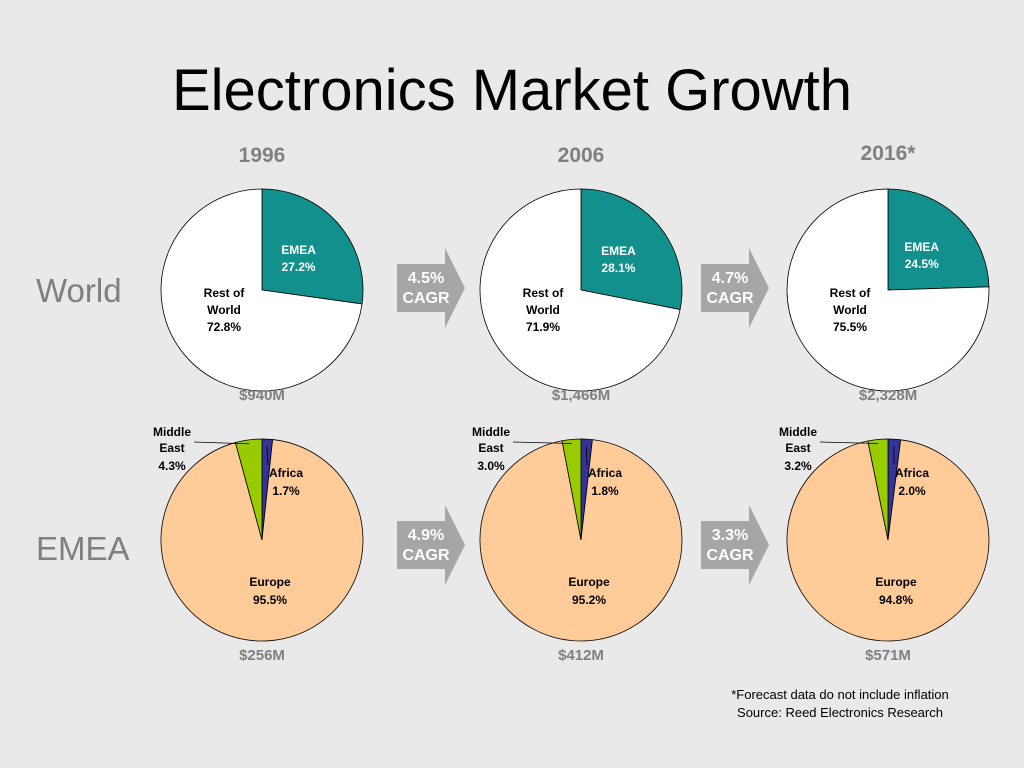 The height and width of the screenshot is (768, 1024). Describe the element at coordinates (829, 449) in the screenshot. I see `slice-label-middle-east: Middle East 3.2%` at that location.